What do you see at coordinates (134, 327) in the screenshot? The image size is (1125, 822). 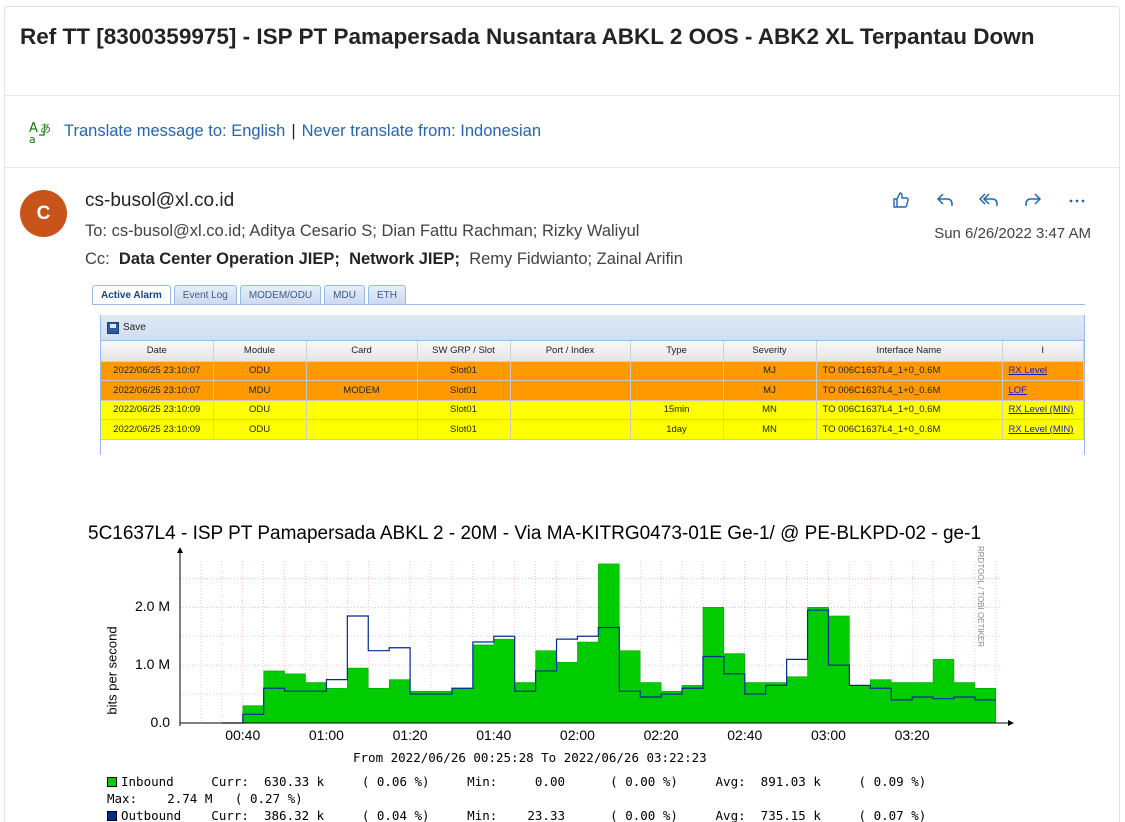 I see `save-label: Save` at bounding box center [134, 327].